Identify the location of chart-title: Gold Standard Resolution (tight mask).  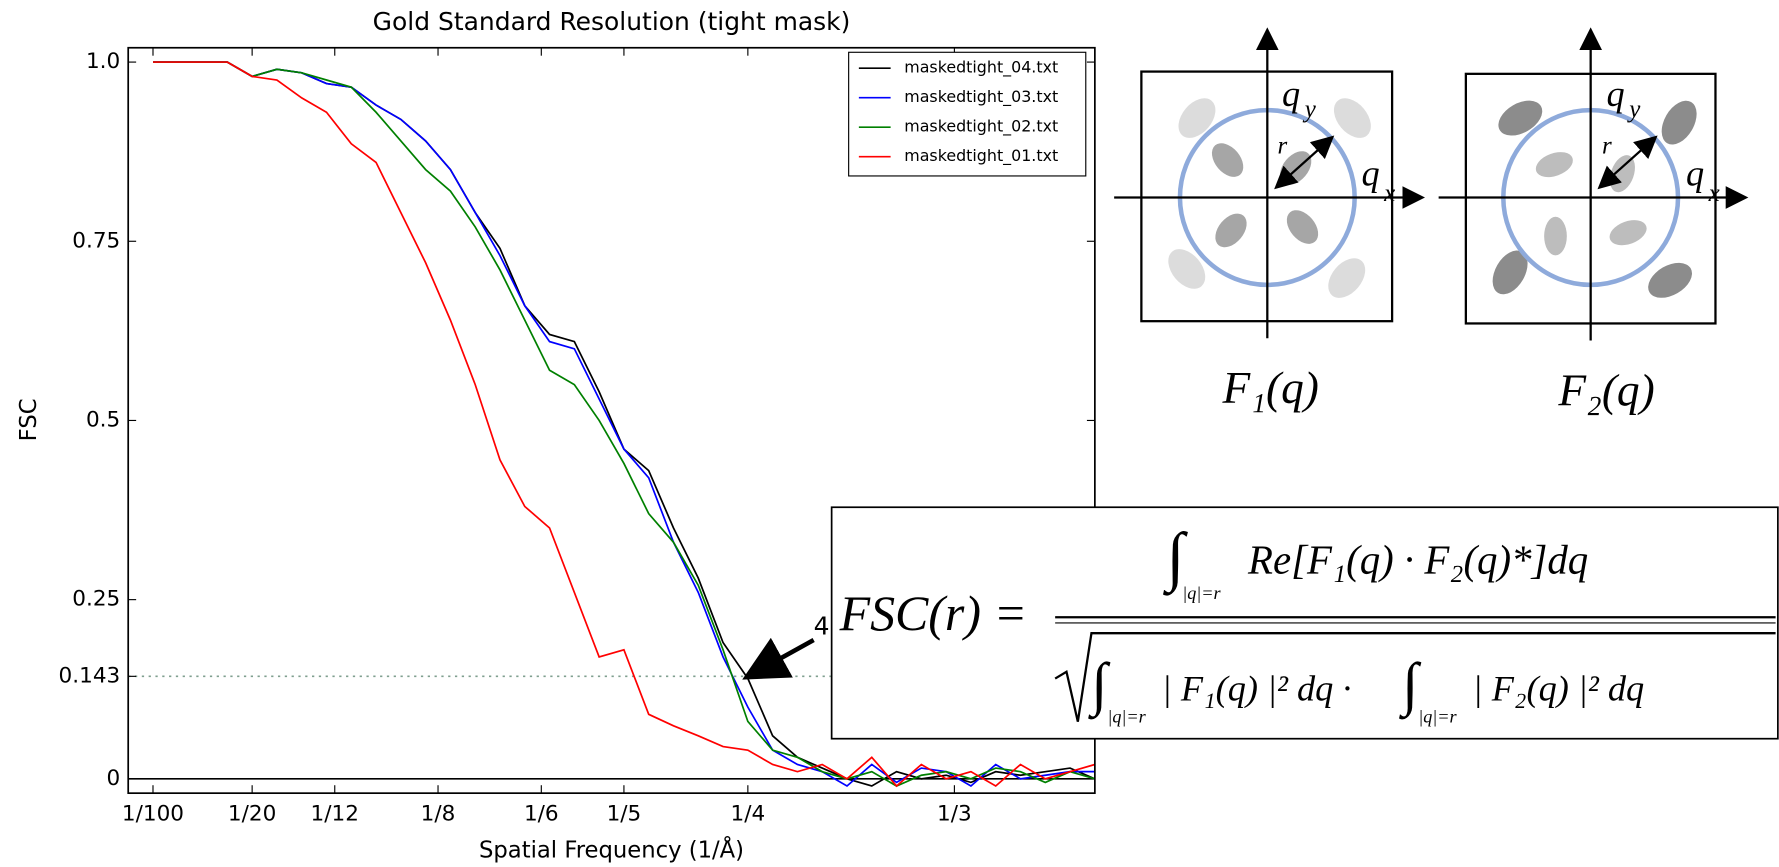
(612, 21).